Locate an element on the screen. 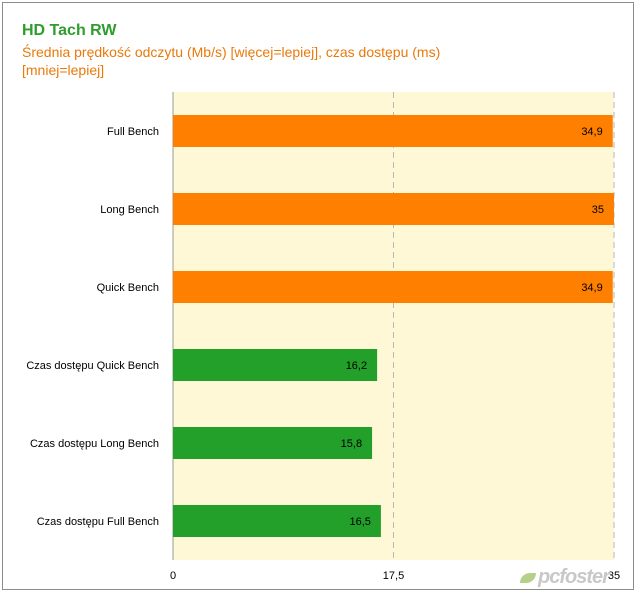 This screenshot has width=638, height=594. watermark-text: pcfoster is located at coordinates (574, 577).